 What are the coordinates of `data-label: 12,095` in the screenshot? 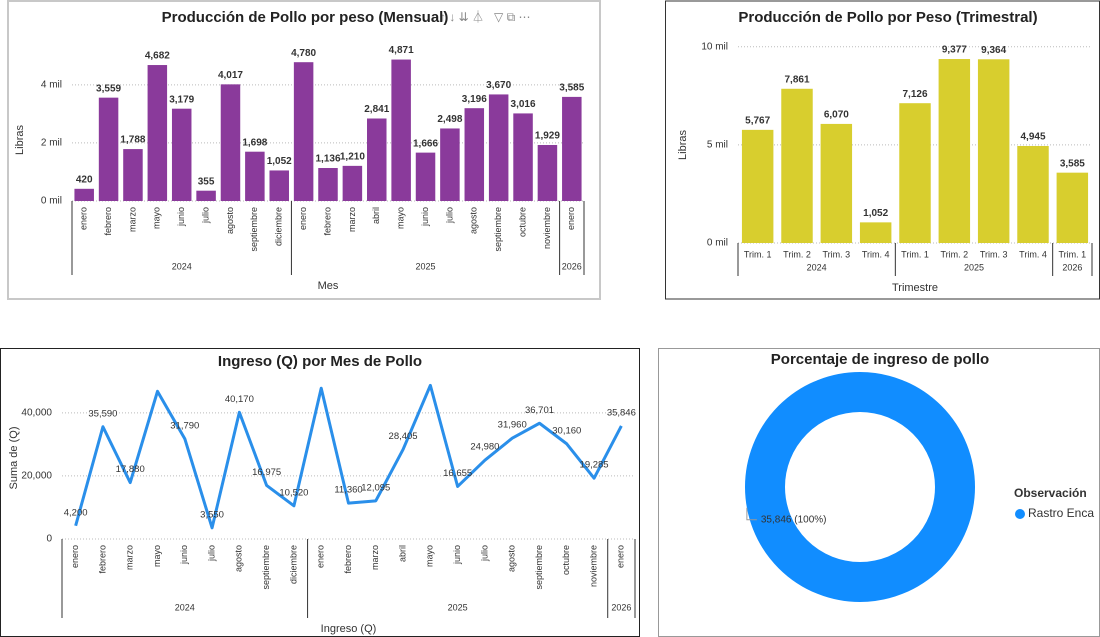 It's located at (375, 487).